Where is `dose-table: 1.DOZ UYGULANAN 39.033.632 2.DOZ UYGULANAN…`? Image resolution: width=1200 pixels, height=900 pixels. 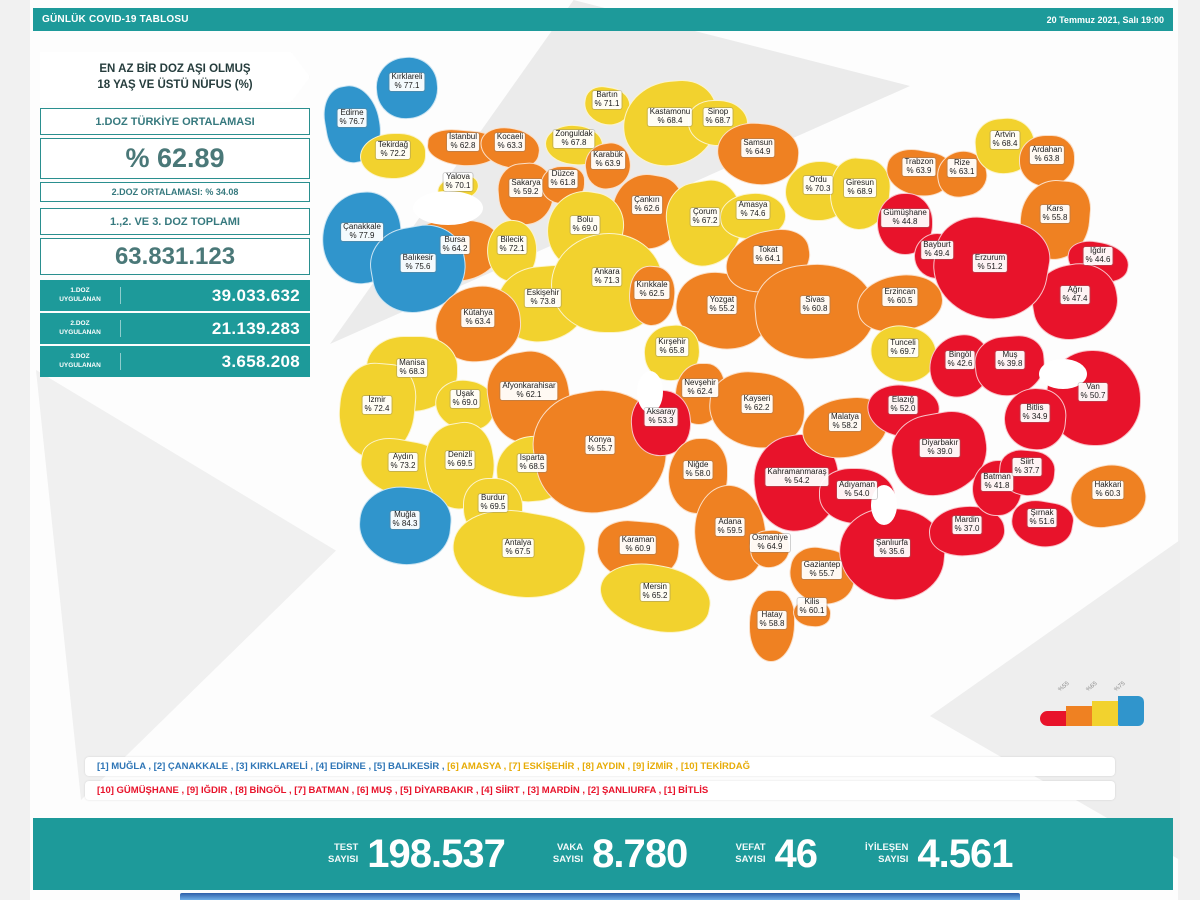
dose-table: 1.DOZ UYGULANAN 39.033.632 2.DOZ UYGULANAN… is located at coordinates (175, 328).